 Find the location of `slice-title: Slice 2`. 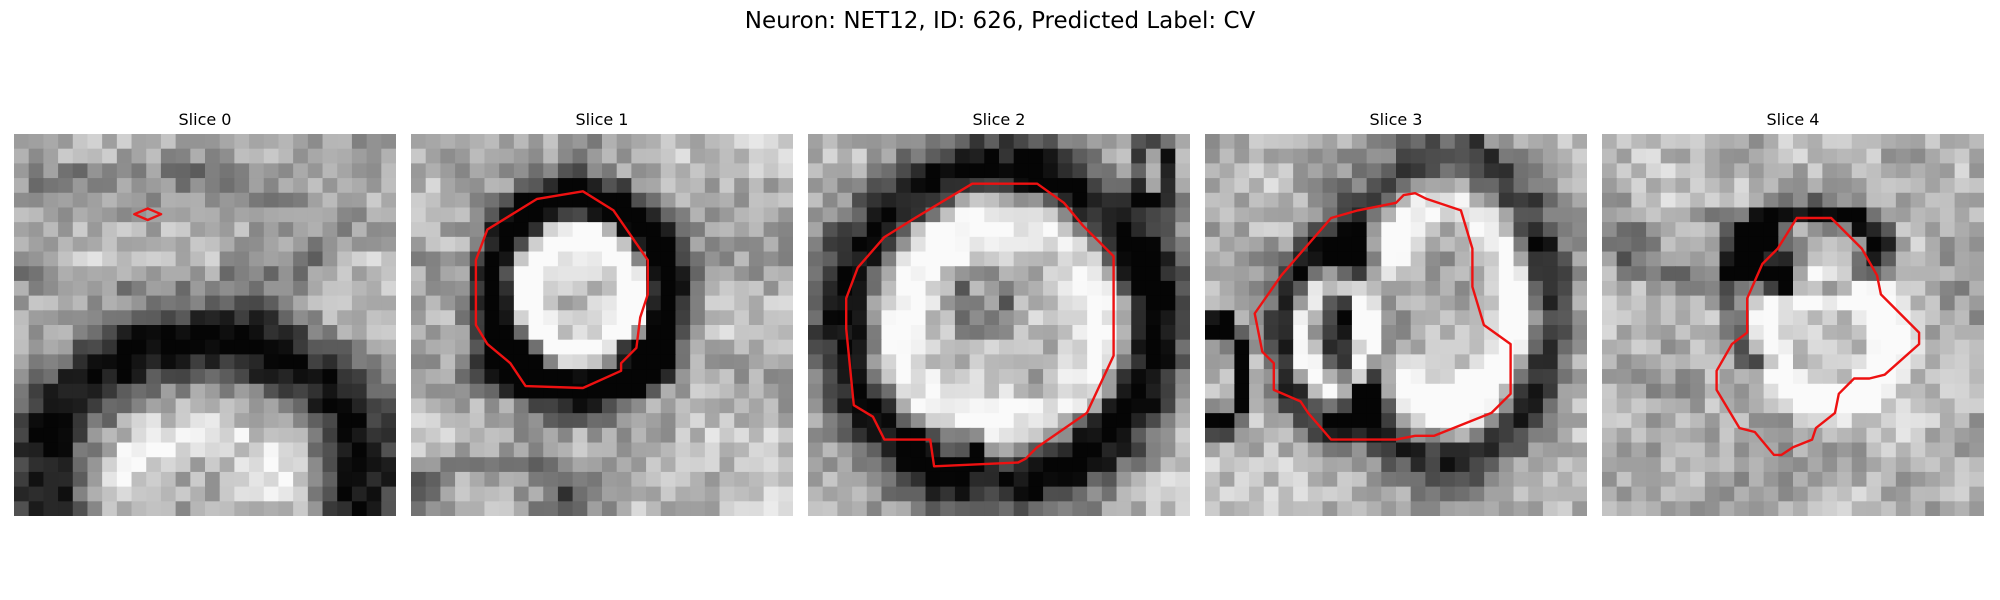

slice-title: Slice 2 is located at coordinates (999, 119).